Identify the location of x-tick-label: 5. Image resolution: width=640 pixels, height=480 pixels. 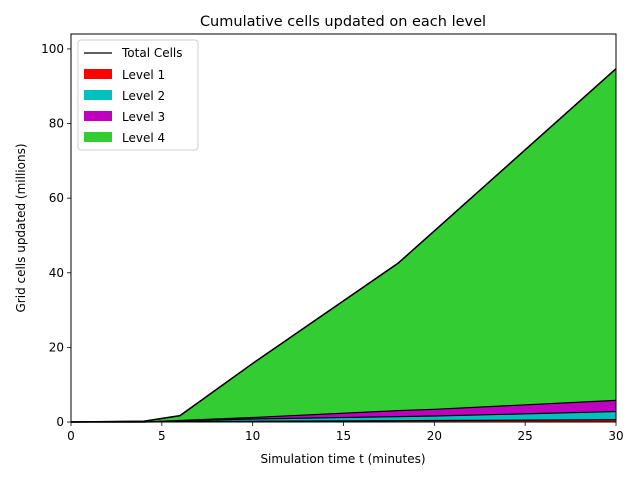
(162, 436).